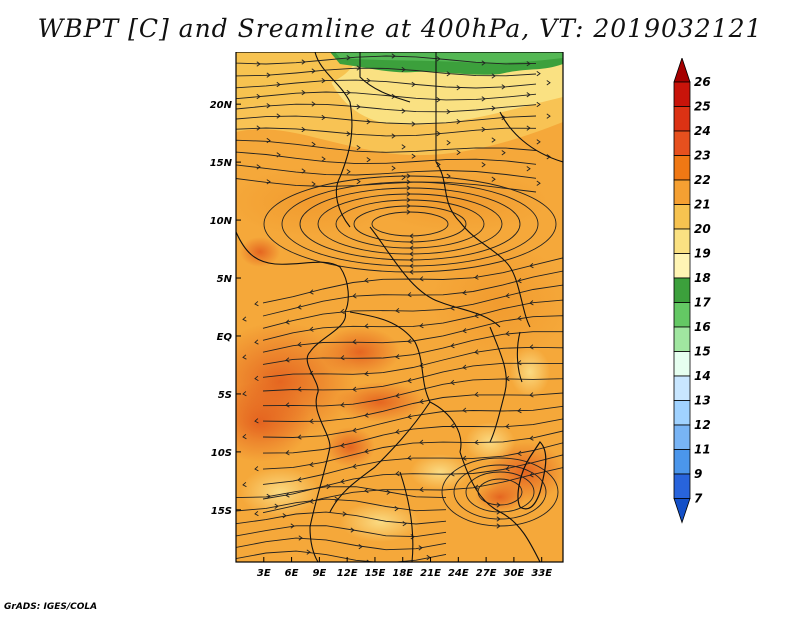 The height and width of the screenshot is (618, 800). I want to click on colorbar: 26 25 24 23 22 21 20 19 18 17 16 15 14 13 12 11 9 7, so click(698, 308).